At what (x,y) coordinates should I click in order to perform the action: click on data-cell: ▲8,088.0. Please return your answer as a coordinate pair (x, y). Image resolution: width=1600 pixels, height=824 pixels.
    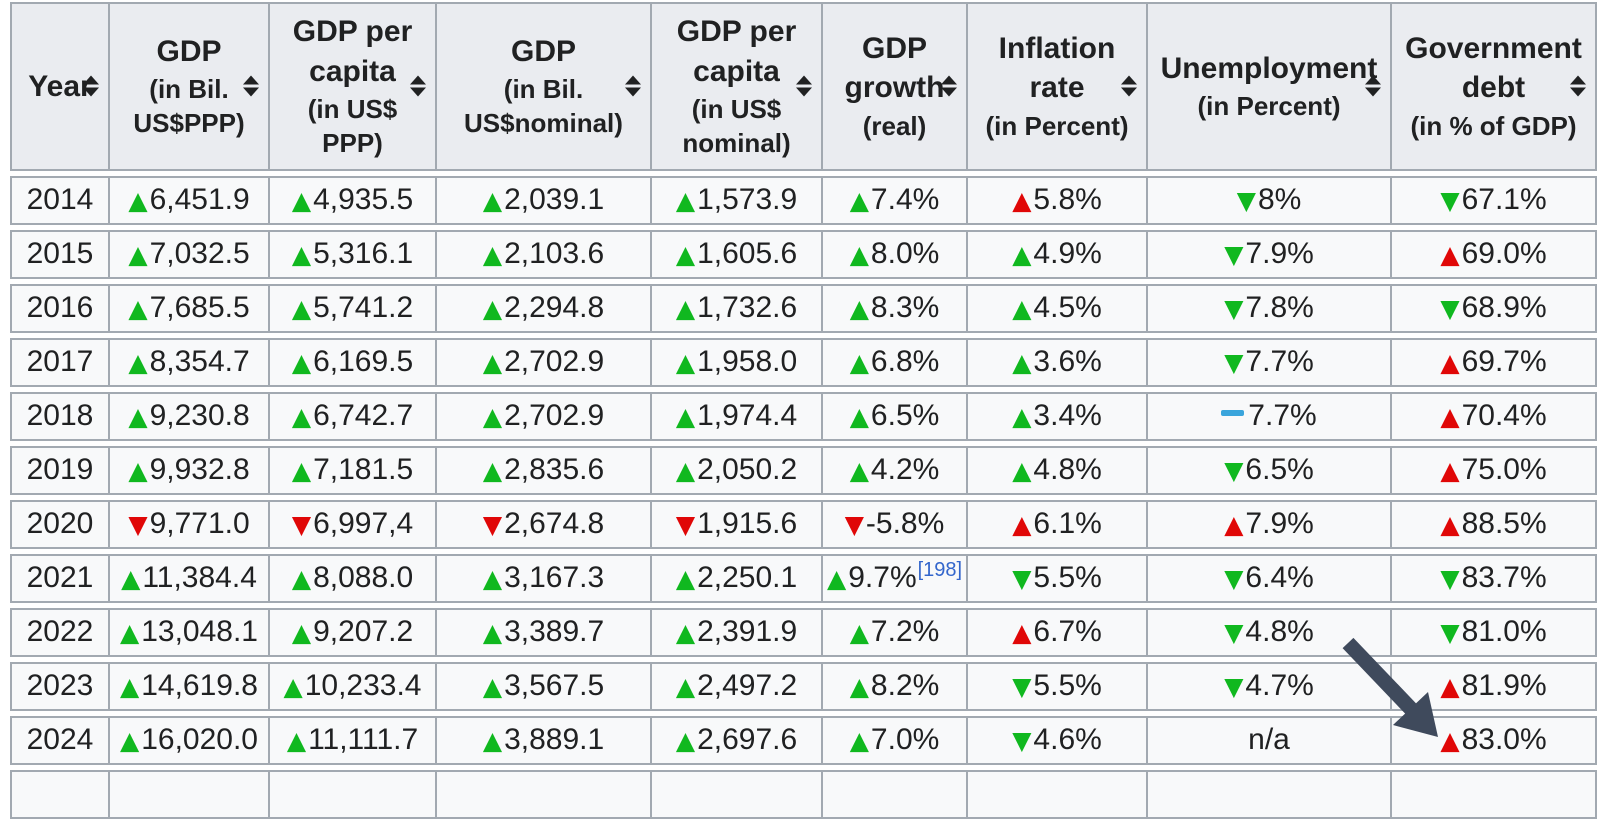
    Looking at the image, I should click on (353, 578).